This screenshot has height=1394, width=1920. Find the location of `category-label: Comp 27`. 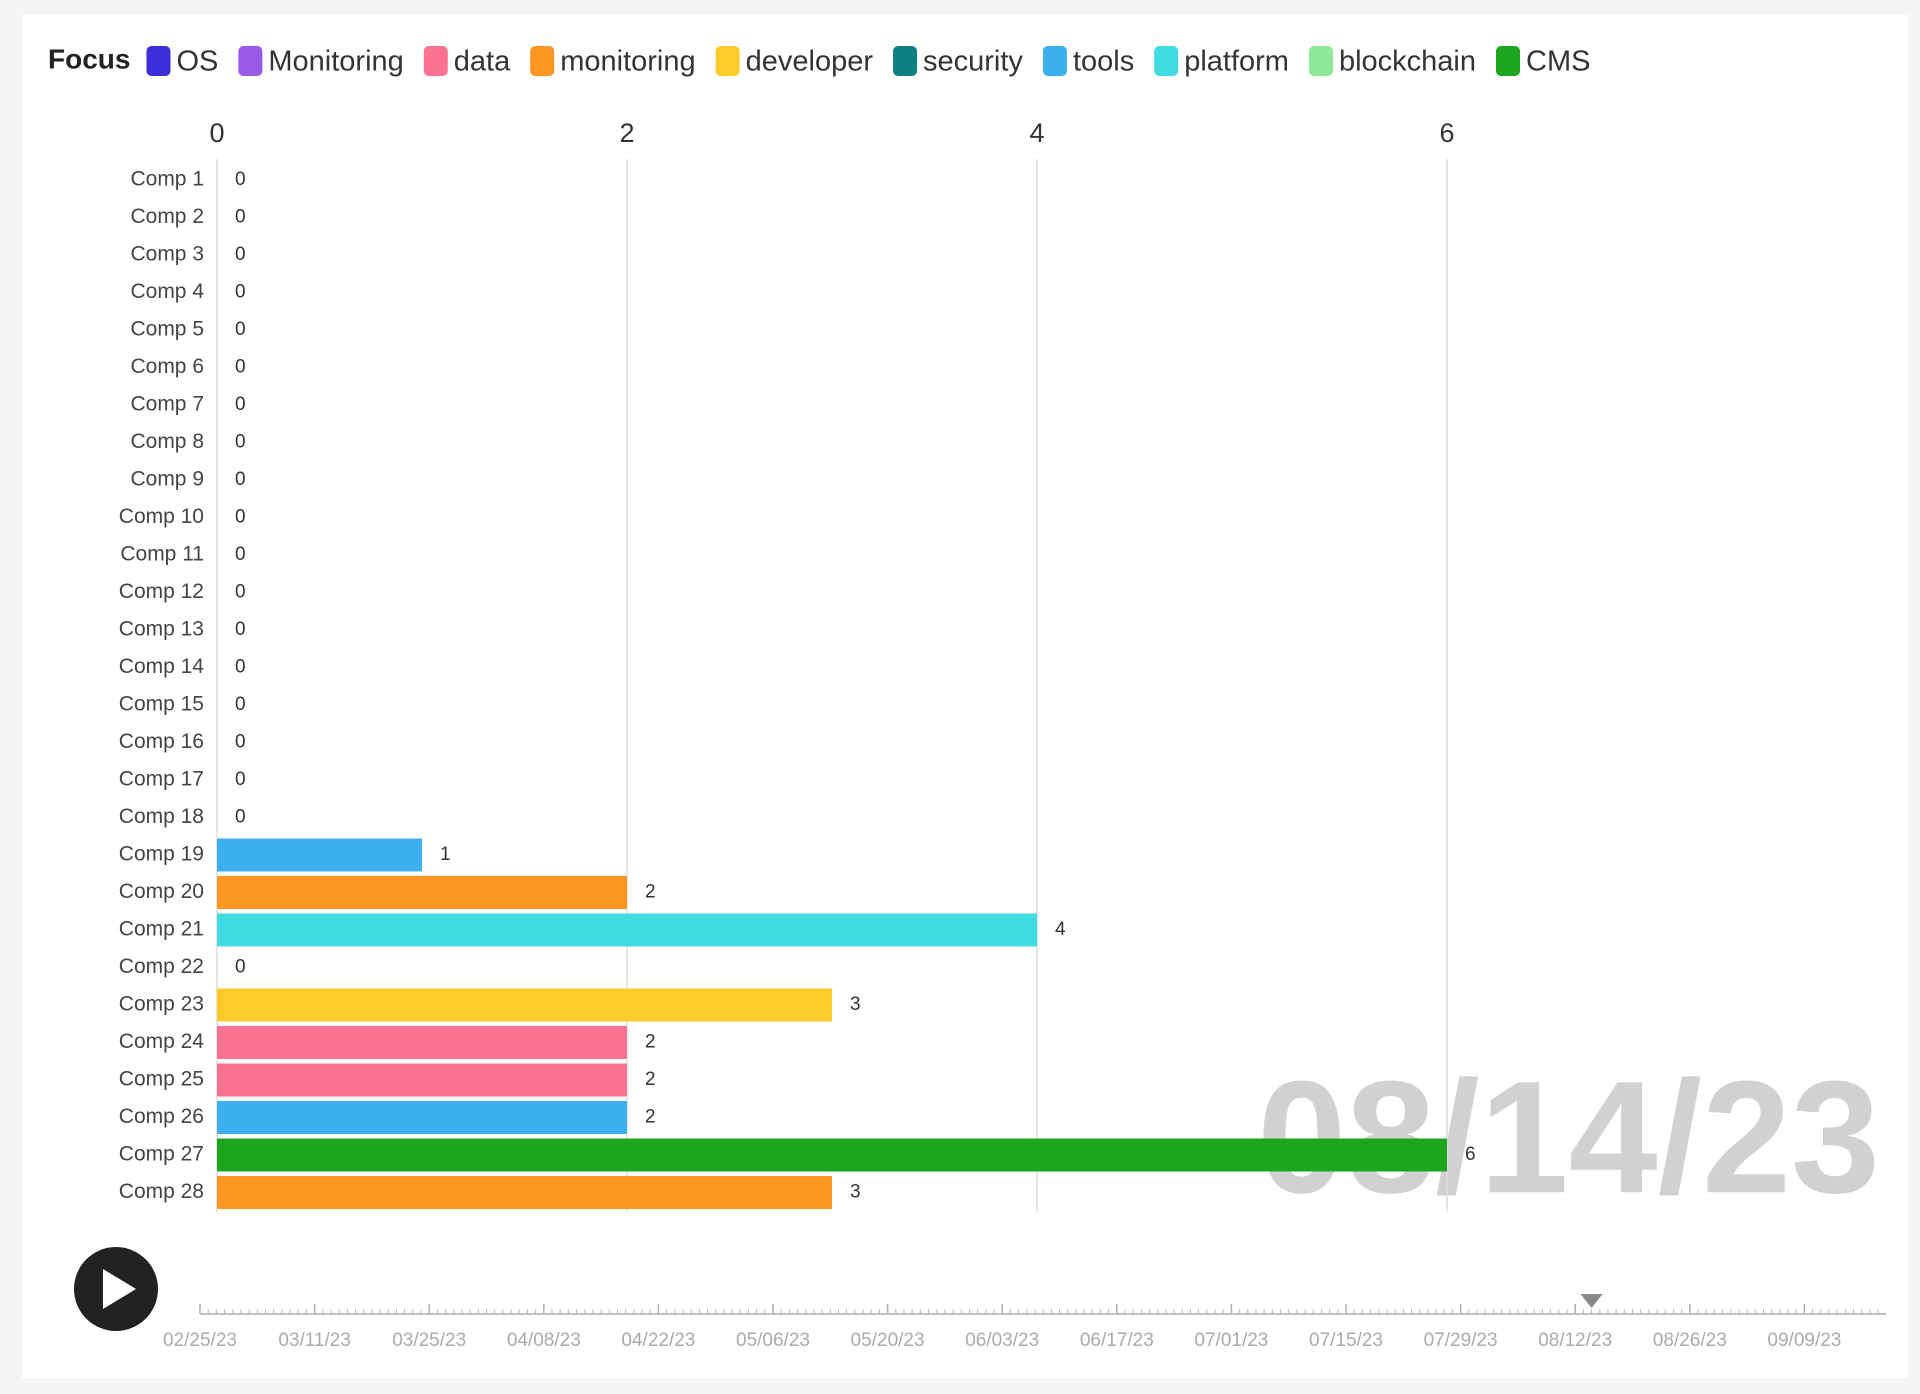

category-label: Comp 27 is located at coordinates (161, 1154).